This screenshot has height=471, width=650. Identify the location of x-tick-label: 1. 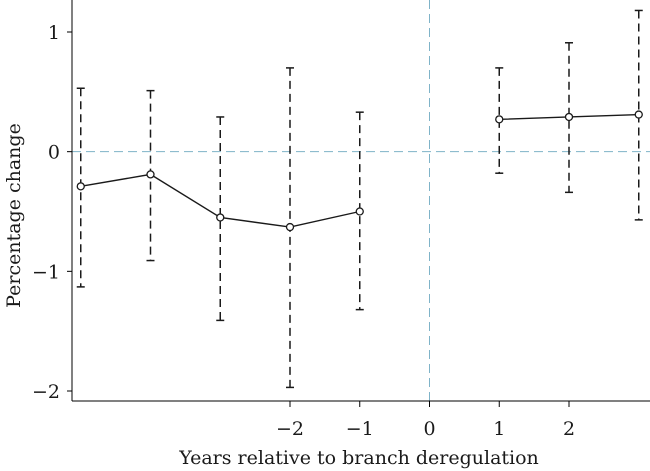
(499, 429).